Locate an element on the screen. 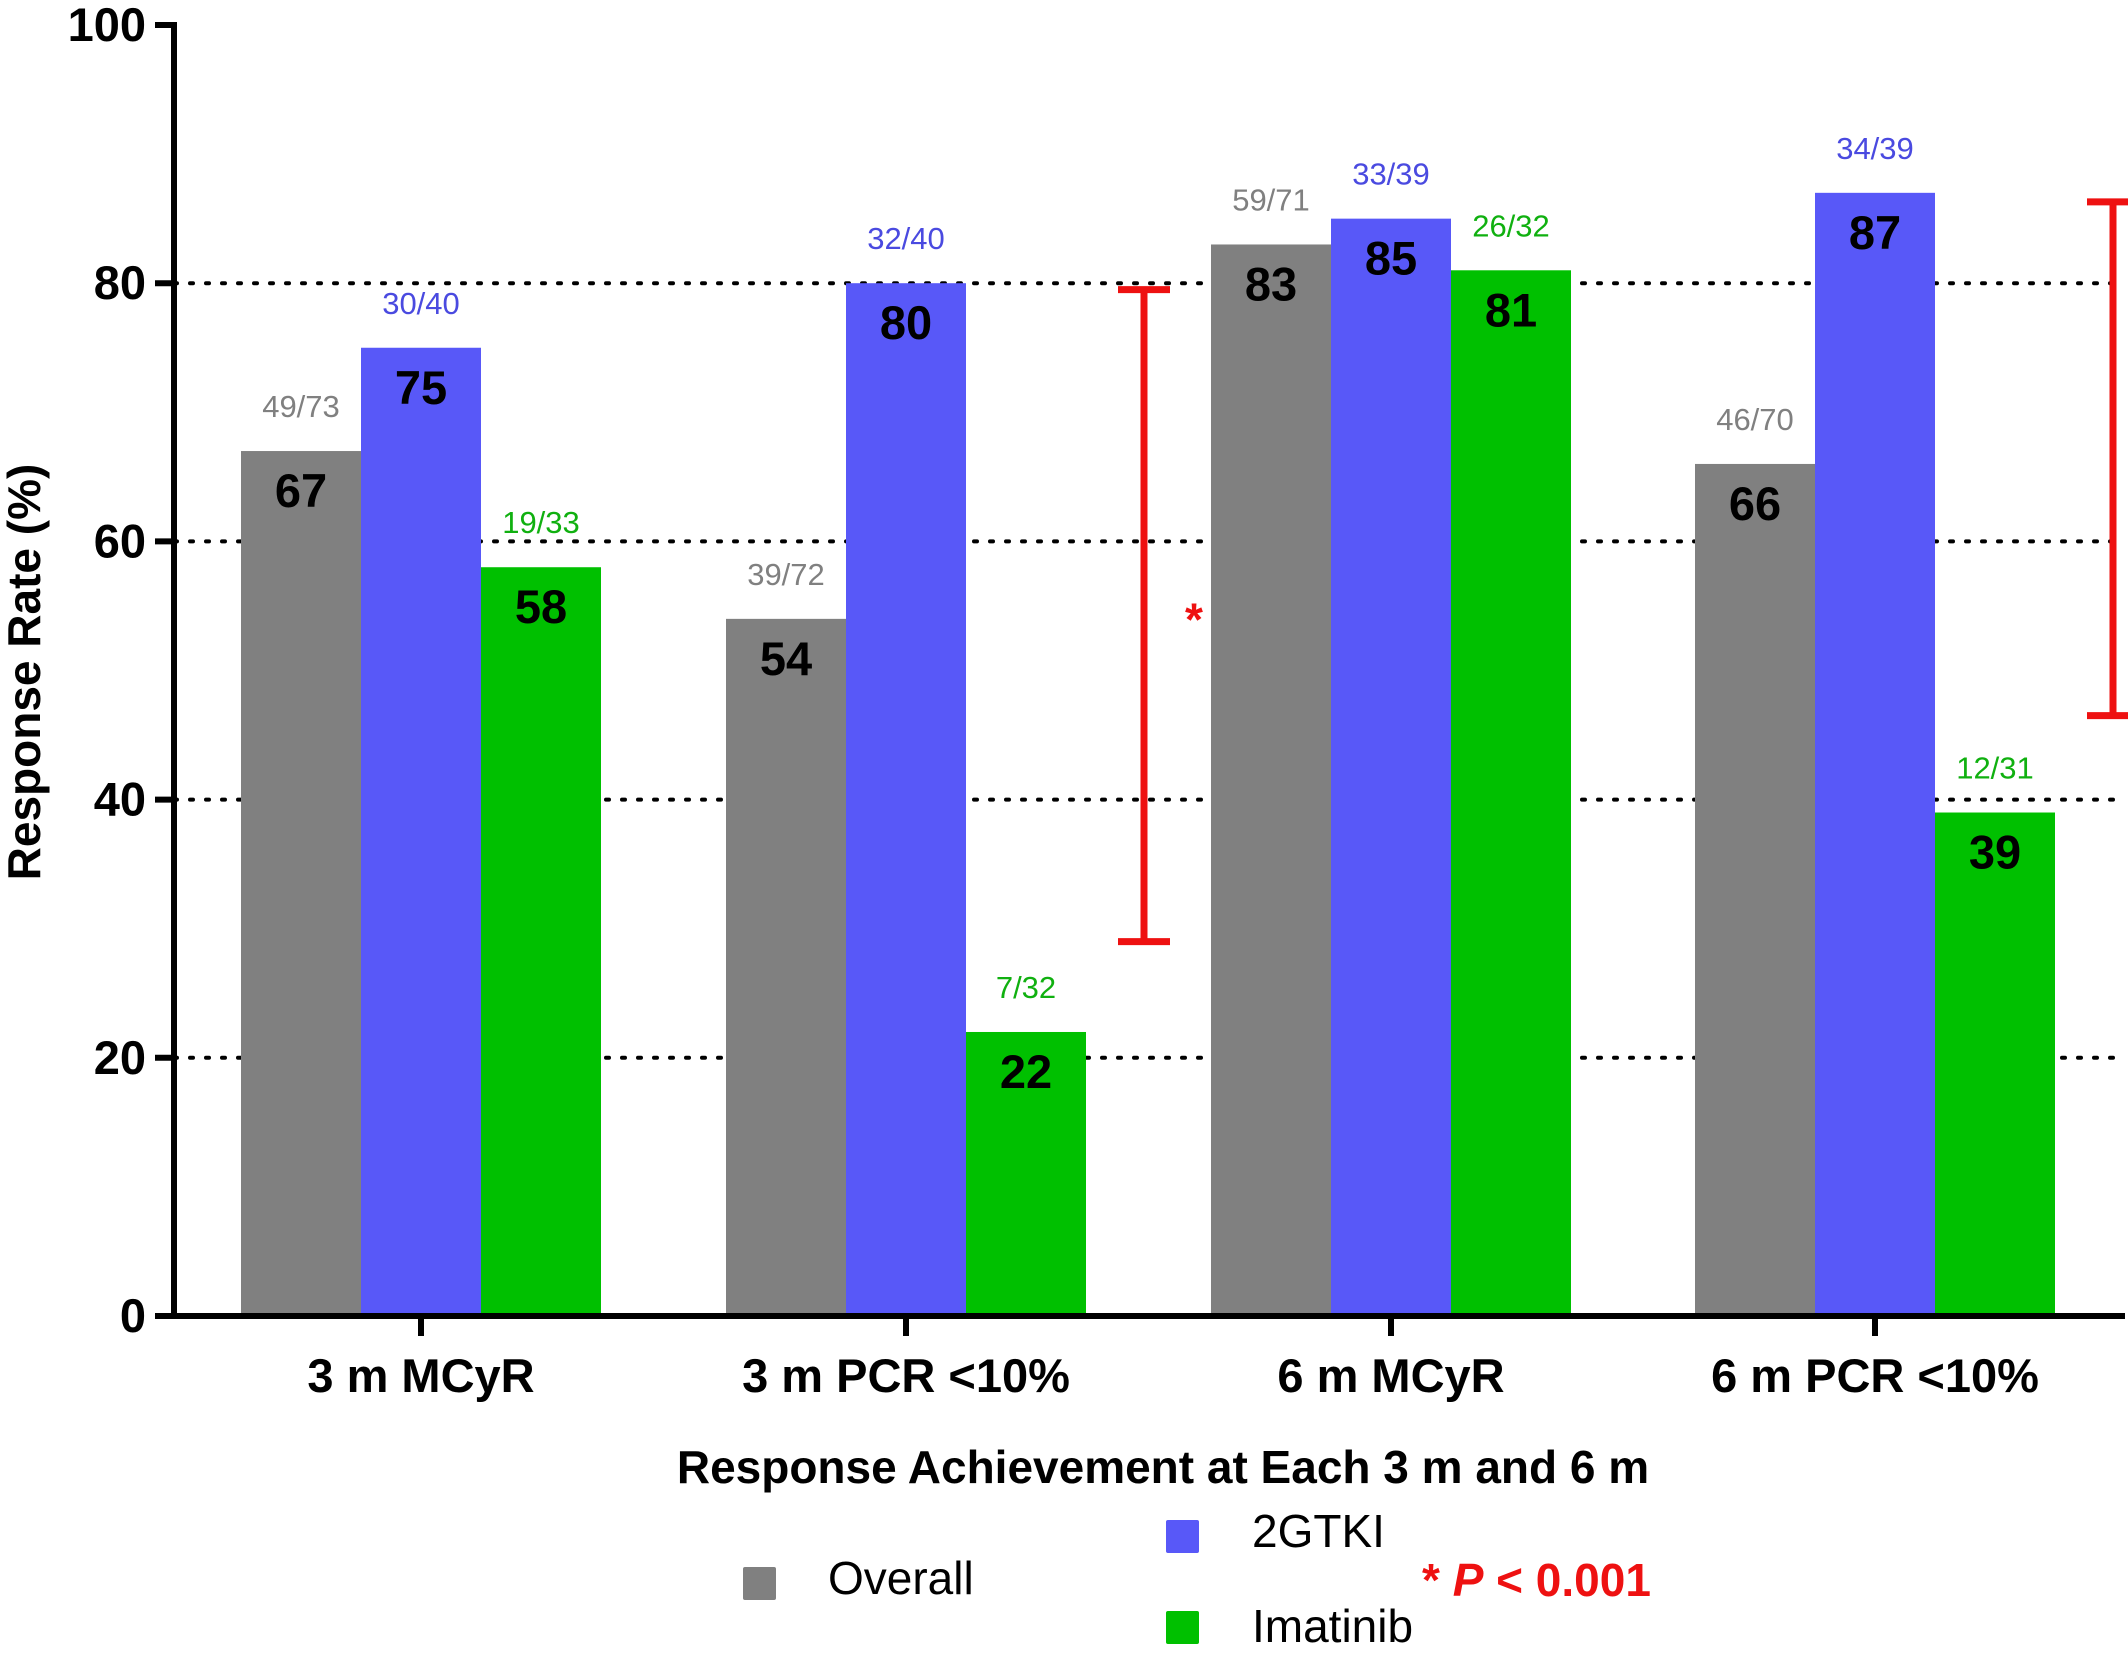  legend-label: Overall is located at coordinates (901, 1578).